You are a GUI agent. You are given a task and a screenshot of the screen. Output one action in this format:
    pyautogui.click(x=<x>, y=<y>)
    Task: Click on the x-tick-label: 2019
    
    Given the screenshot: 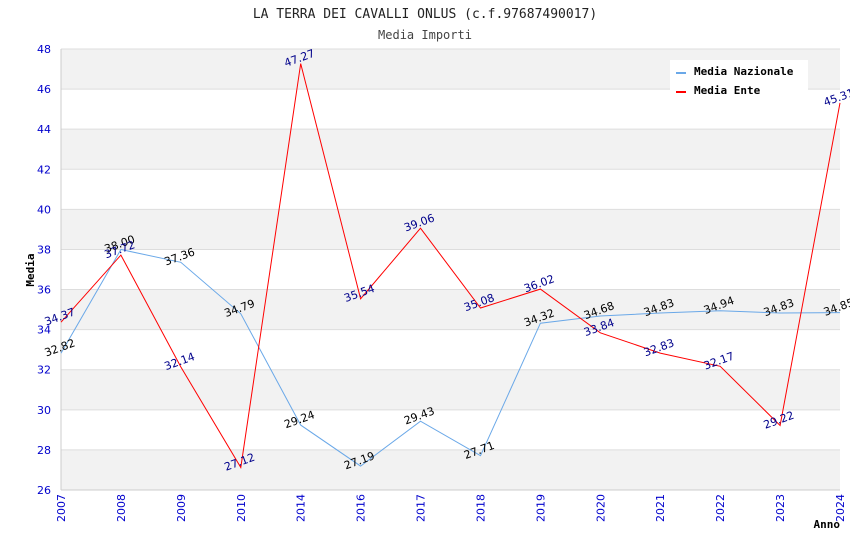 What is the action you would take?
    pyautogui.click(x=540, y=508)
    